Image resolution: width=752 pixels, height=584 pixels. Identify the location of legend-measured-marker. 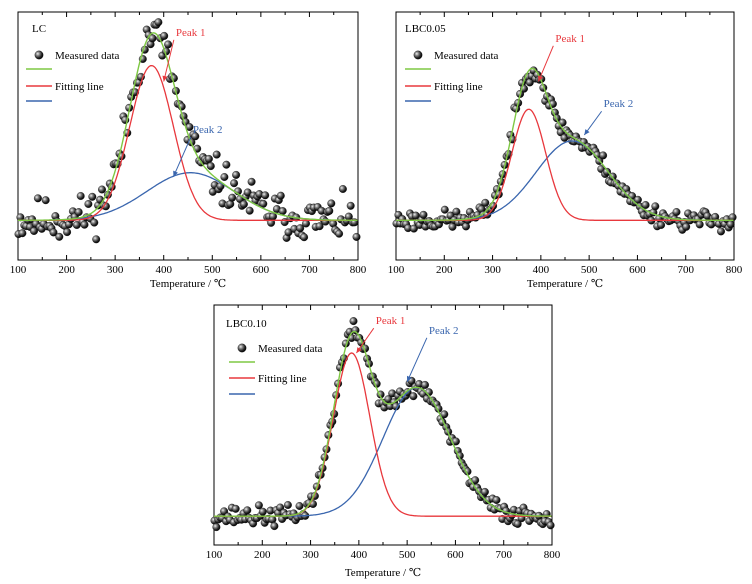
(242, 348).